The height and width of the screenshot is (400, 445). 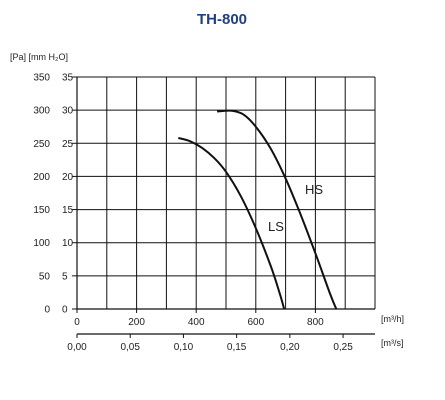 I want to click on y-tick-label-pa: 150, so click(x=41, y=210).